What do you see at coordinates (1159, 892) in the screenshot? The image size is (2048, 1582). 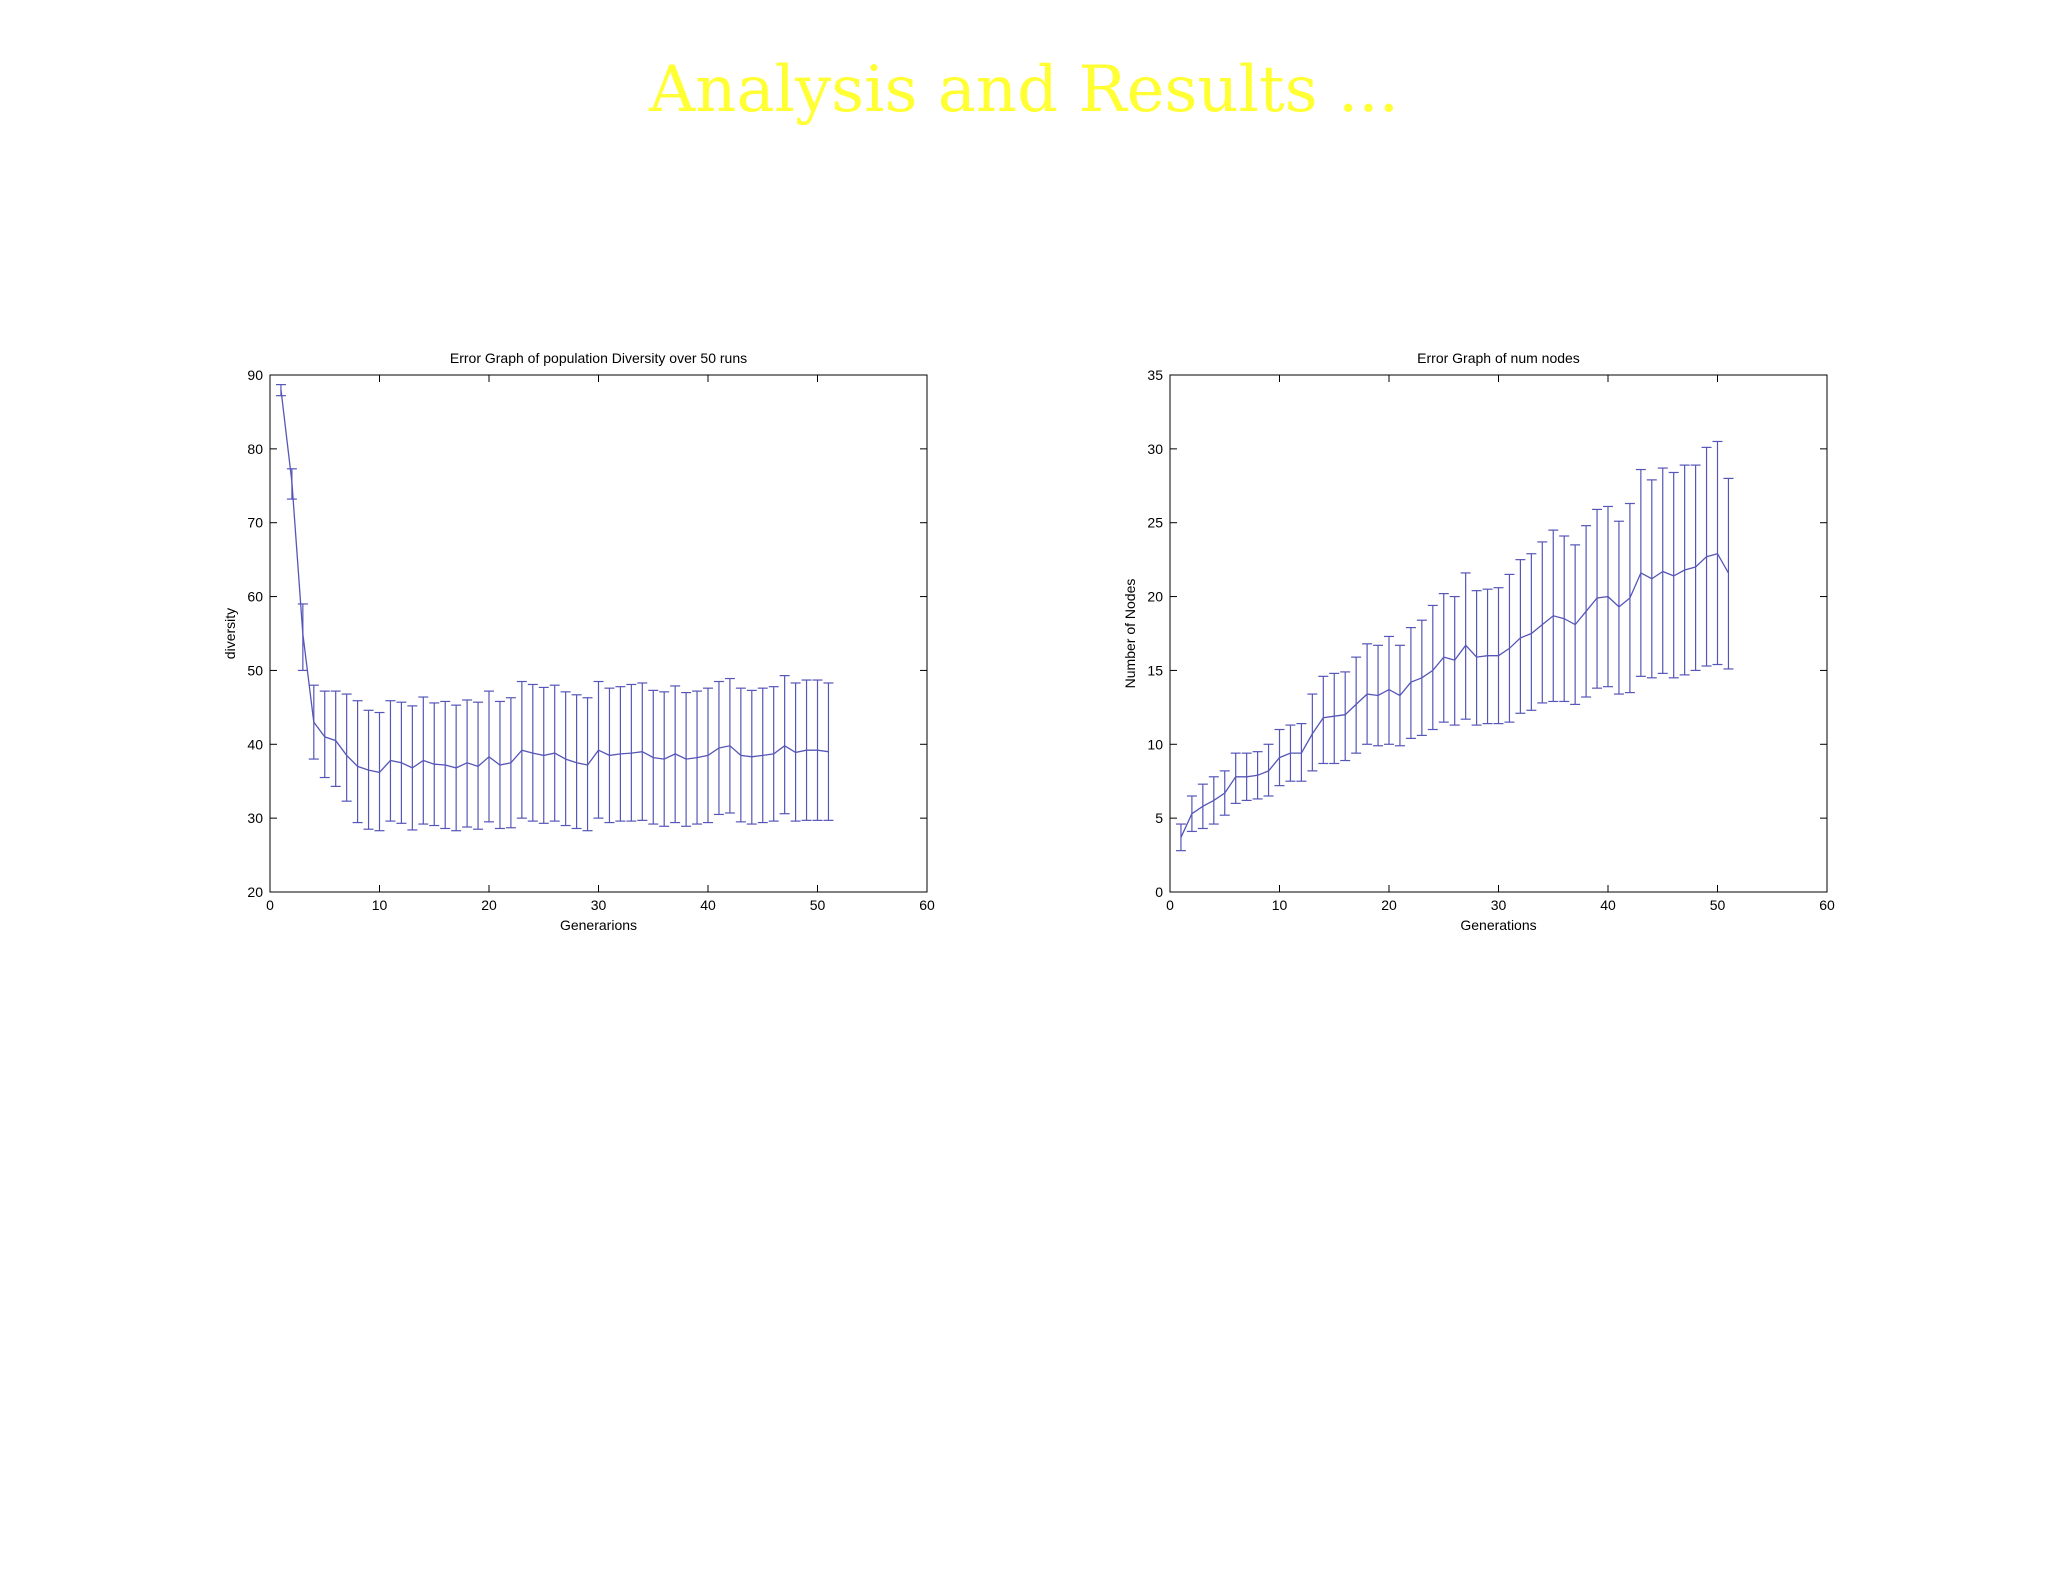 I see `y-tick-label: 0` at bounding box center [1159, 892].